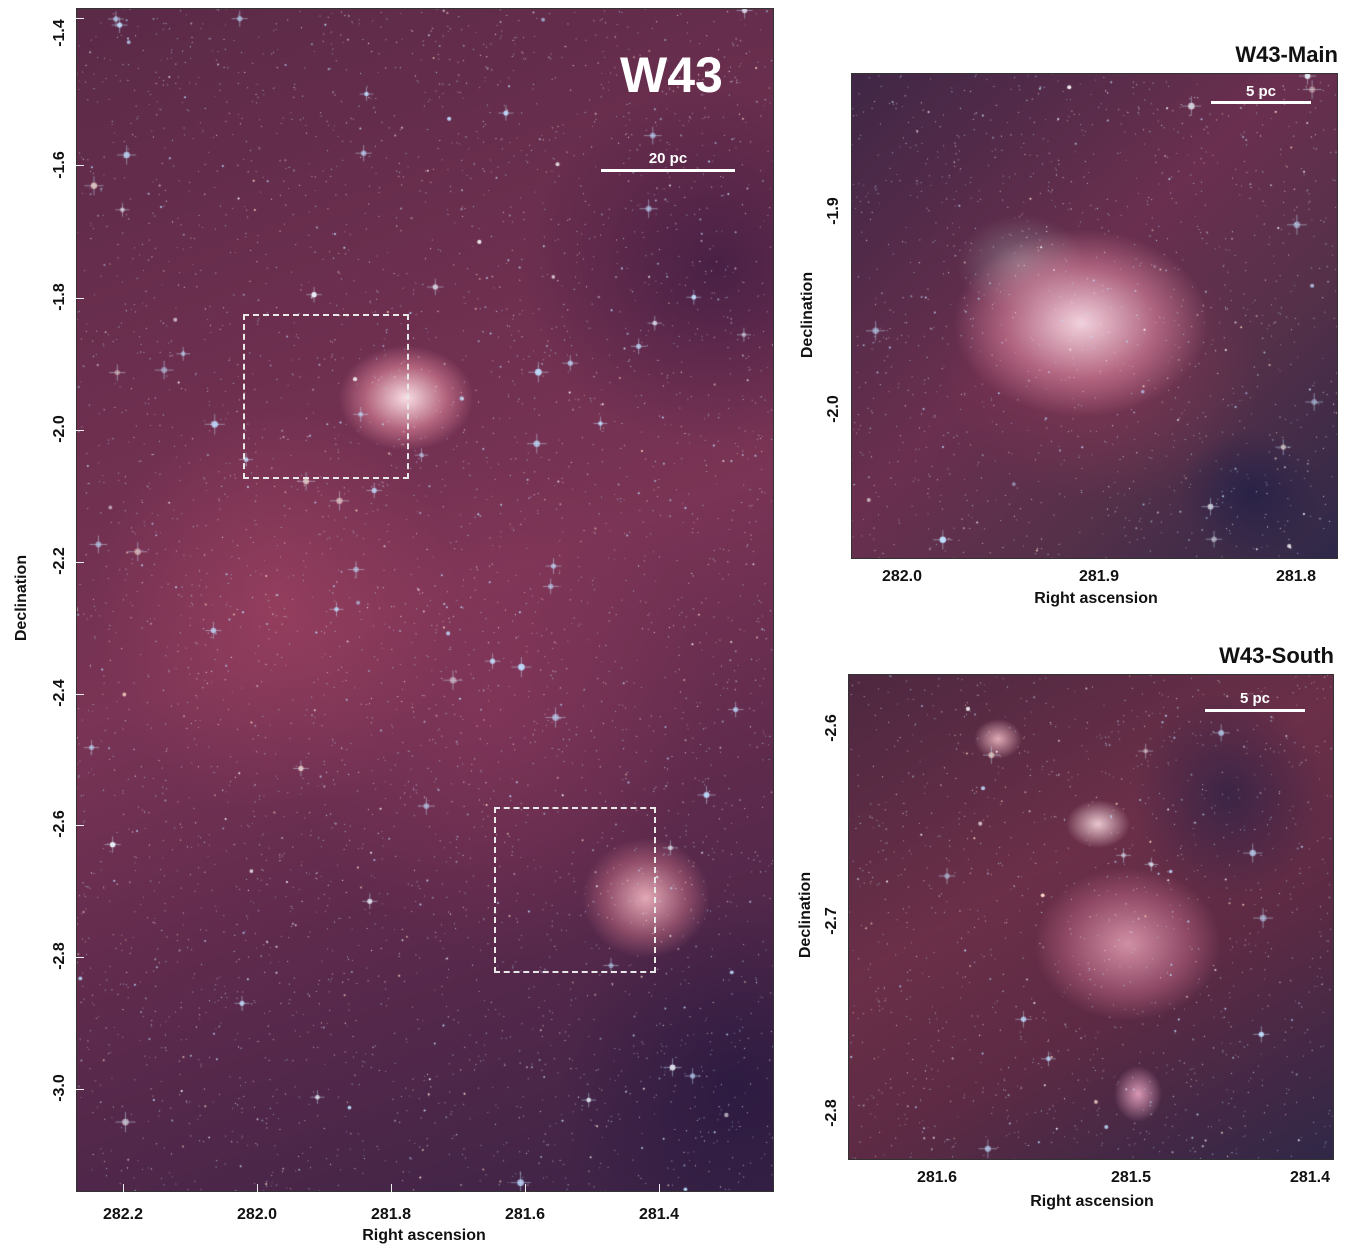  Describe the element at coordinates (60, 33) in the screenshot. I see `y-tick-label: -1.4` at that location.